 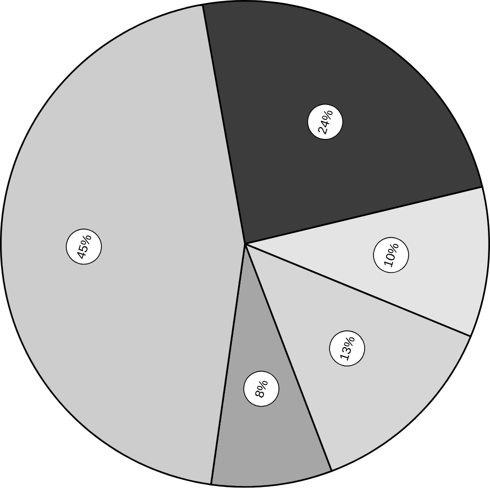 What do you see at coordinates (325, 122) in the screenshot?
I see `data-label: 24%` at bounding box center [325, 122].